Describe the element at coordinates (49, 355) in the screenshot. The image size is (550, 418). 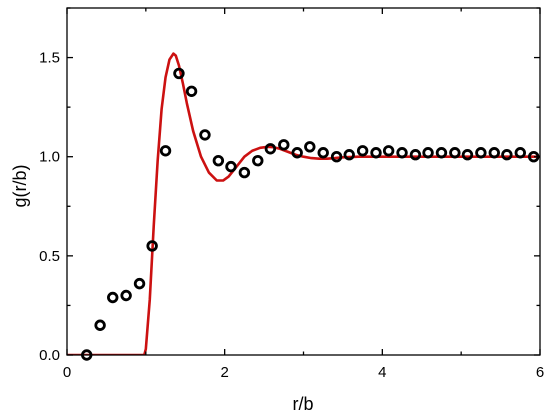
I see `y-tick-label: 0.0` at that location.